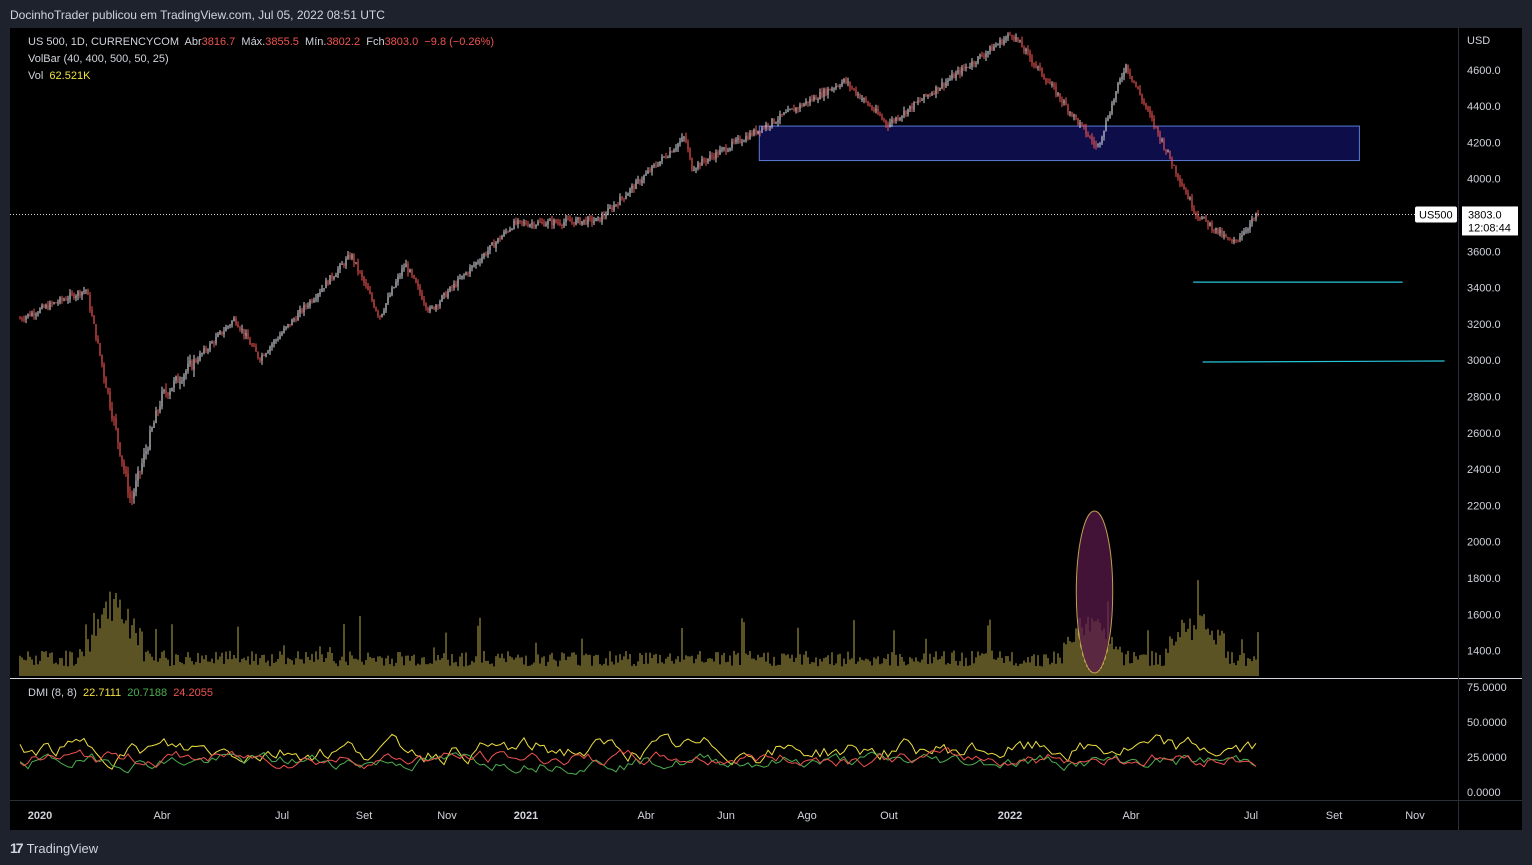 The image size is (1532, 865). I want to click on time-axis-label: 2022, so click(1010, 816).